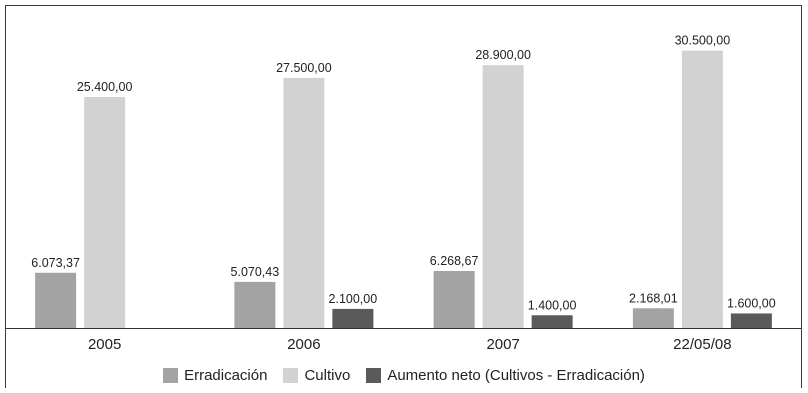  What do you see at coordinates (104, 344) in the screenshot?
I see `x-tick-label-0: 2005` at bounding box center [104, 344].